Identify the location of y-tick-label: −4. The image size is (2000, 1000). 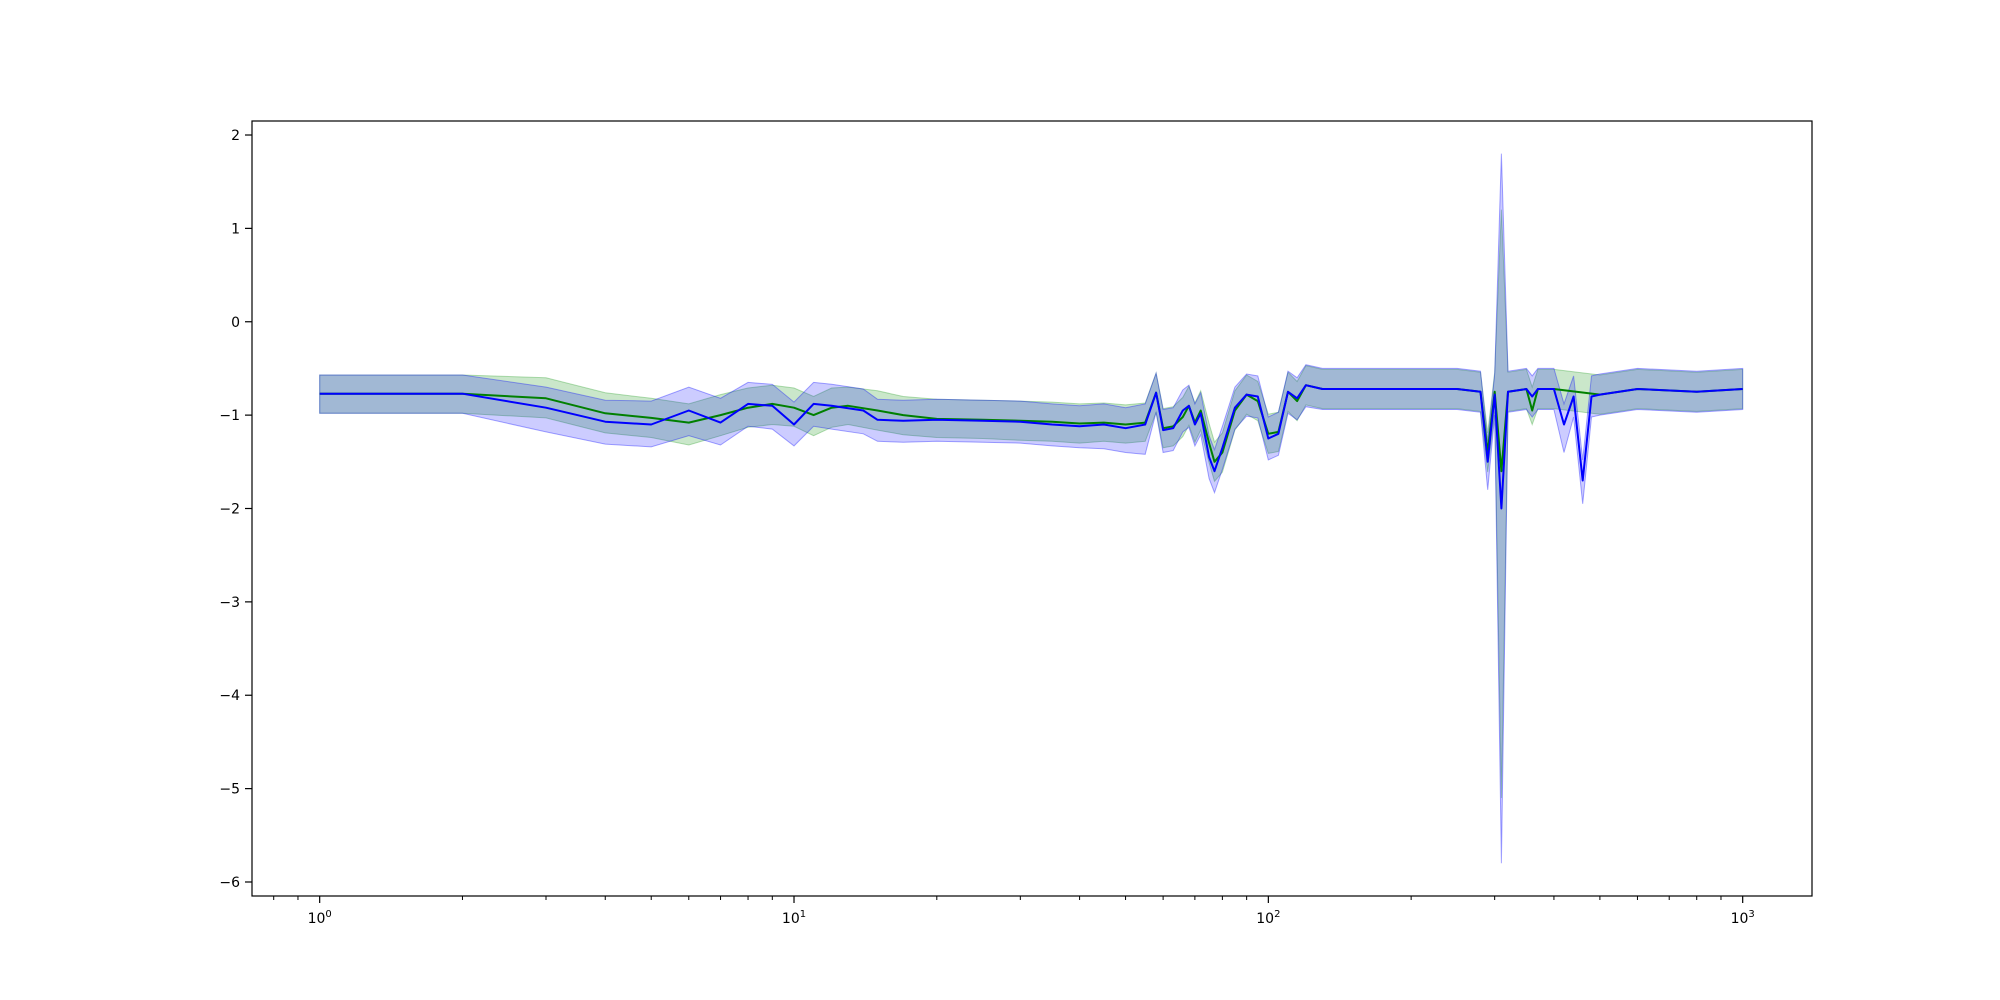
(229, 696).